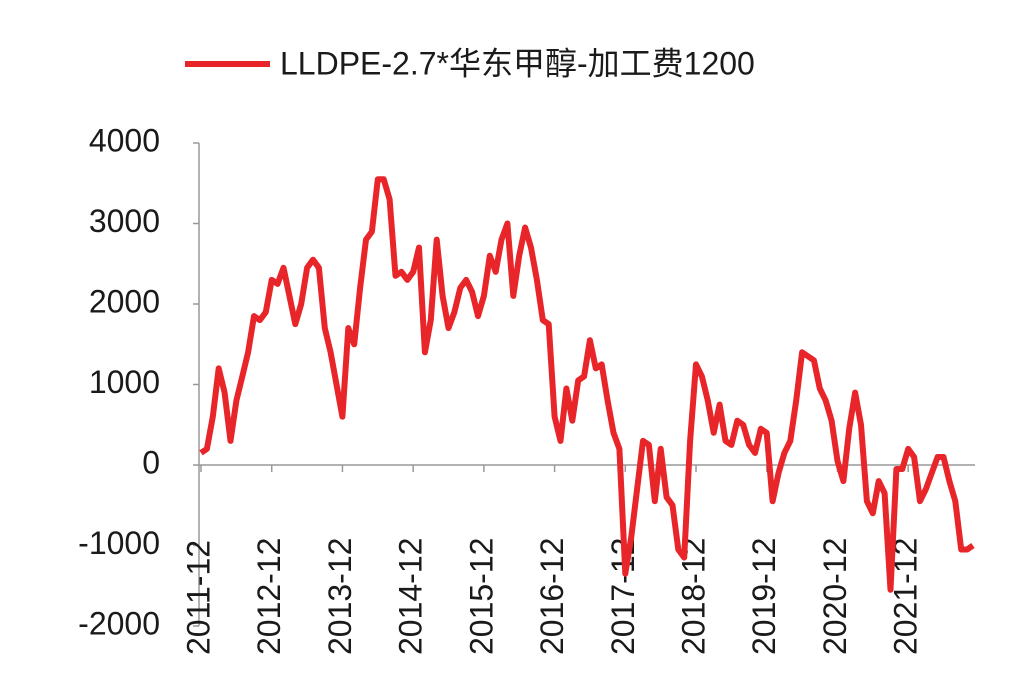  Describe the element at coordinates (411, 596) in the screenshot. I see `x-tick-label: 2014-12` at that location.